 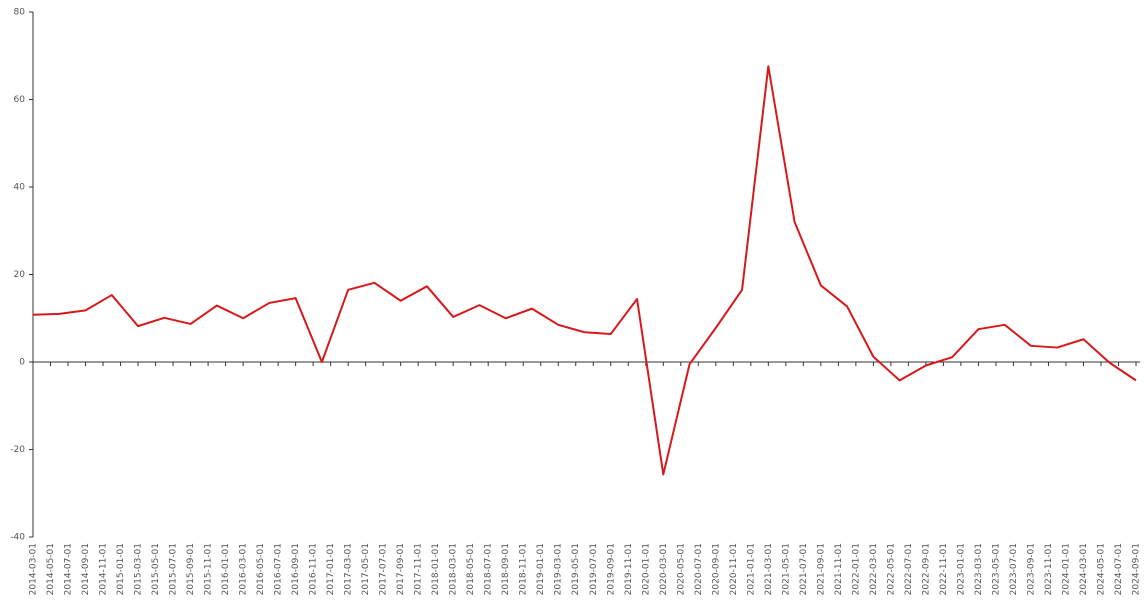 What do you see at coordinates (436, 569) in the screenshot?
I see `x-tick-label: 2018-01-01` at bounding box center [436, 569].